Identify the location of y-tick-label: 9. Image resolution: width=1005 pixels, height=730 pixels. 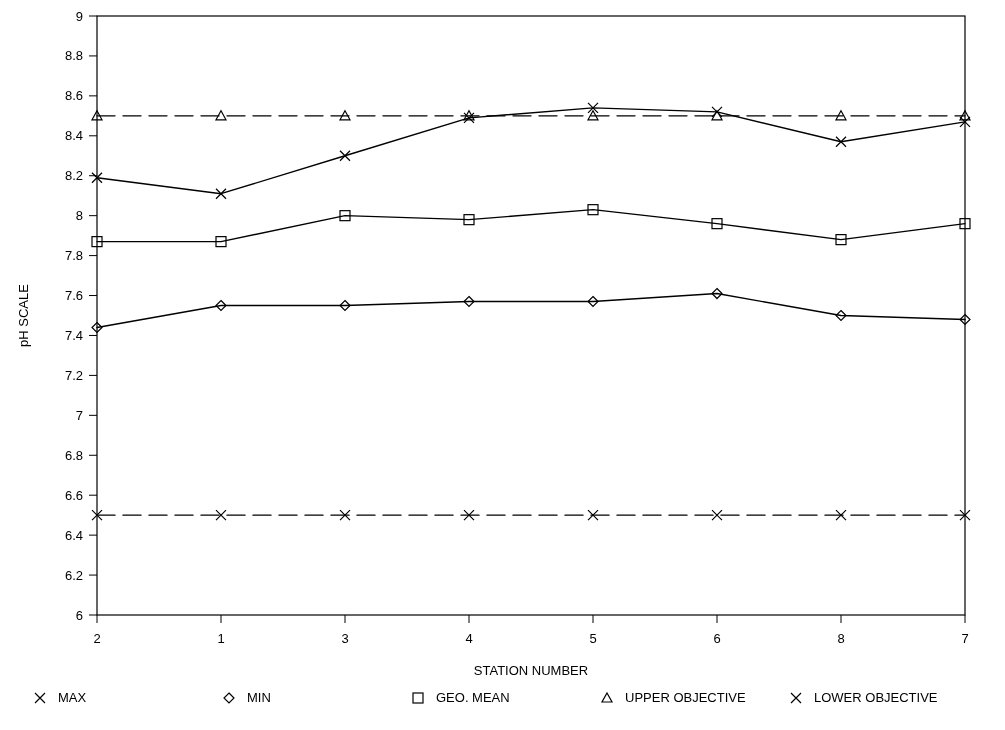
(79, 16).